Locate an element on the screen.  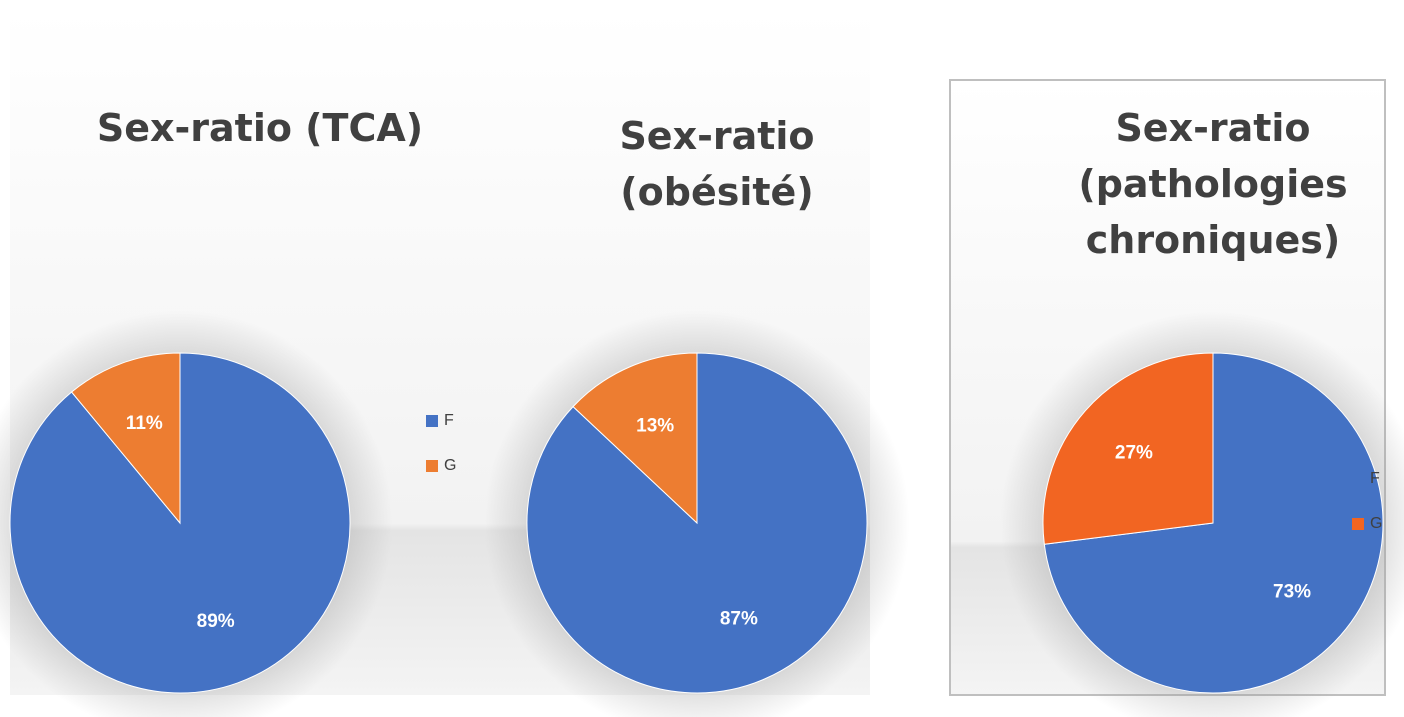
data-label: 89% is located at coordinates (216, 621).